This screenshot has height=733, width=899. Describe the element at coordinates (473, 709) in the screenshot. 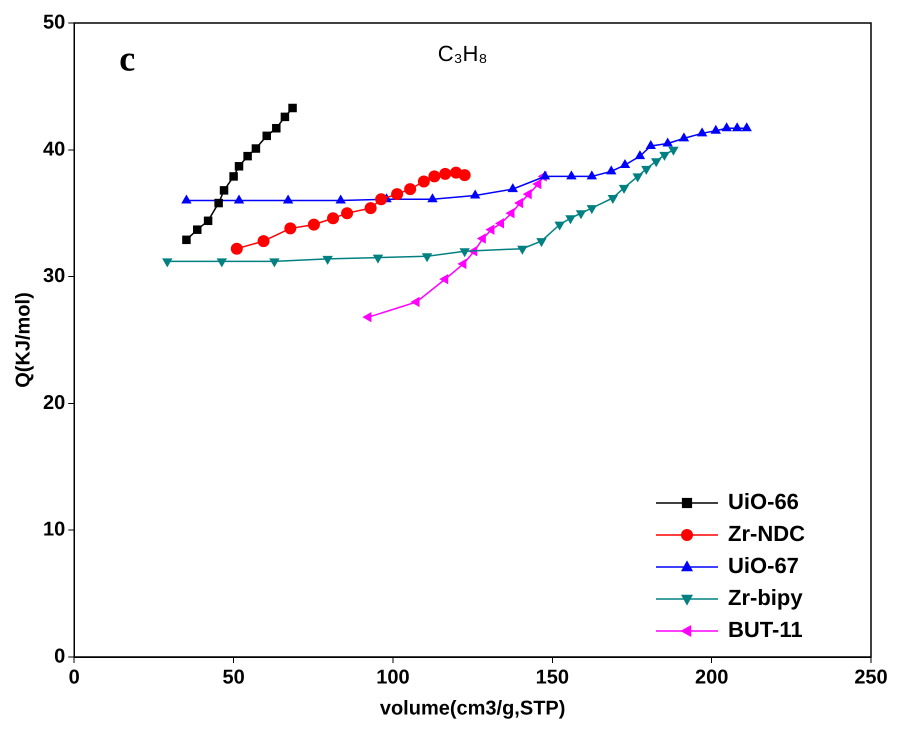

I see `x-axis-title: volume(cm3/g,STP)` at that location.